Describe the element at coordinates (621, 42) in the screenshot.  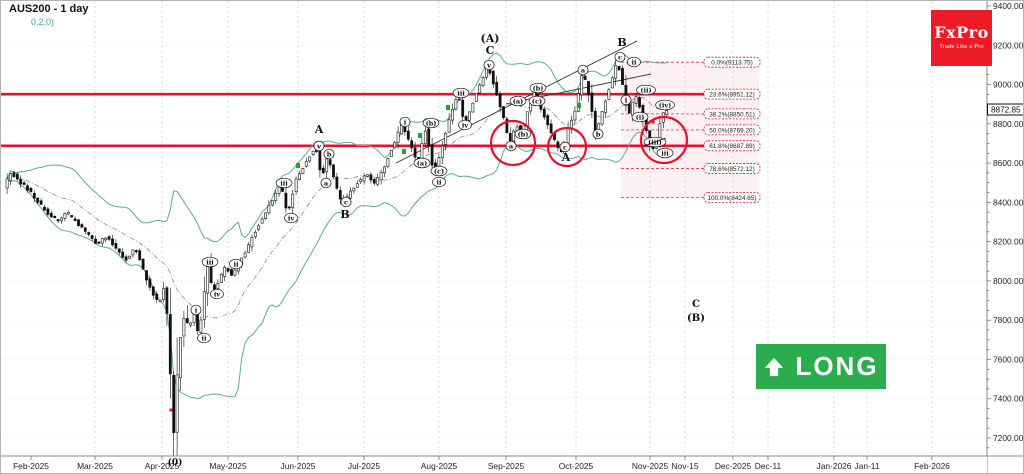
I see `wave-label-plain: B` at that location.